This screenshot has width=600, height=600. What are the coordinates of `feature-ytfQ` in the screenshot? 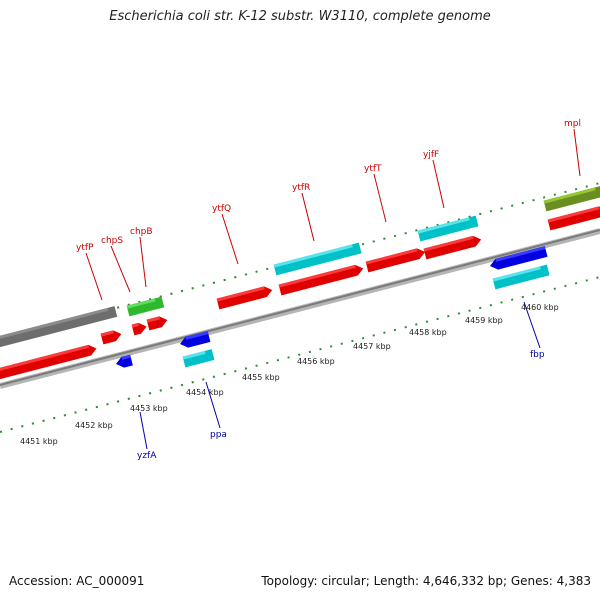 It's located at (244, 298).